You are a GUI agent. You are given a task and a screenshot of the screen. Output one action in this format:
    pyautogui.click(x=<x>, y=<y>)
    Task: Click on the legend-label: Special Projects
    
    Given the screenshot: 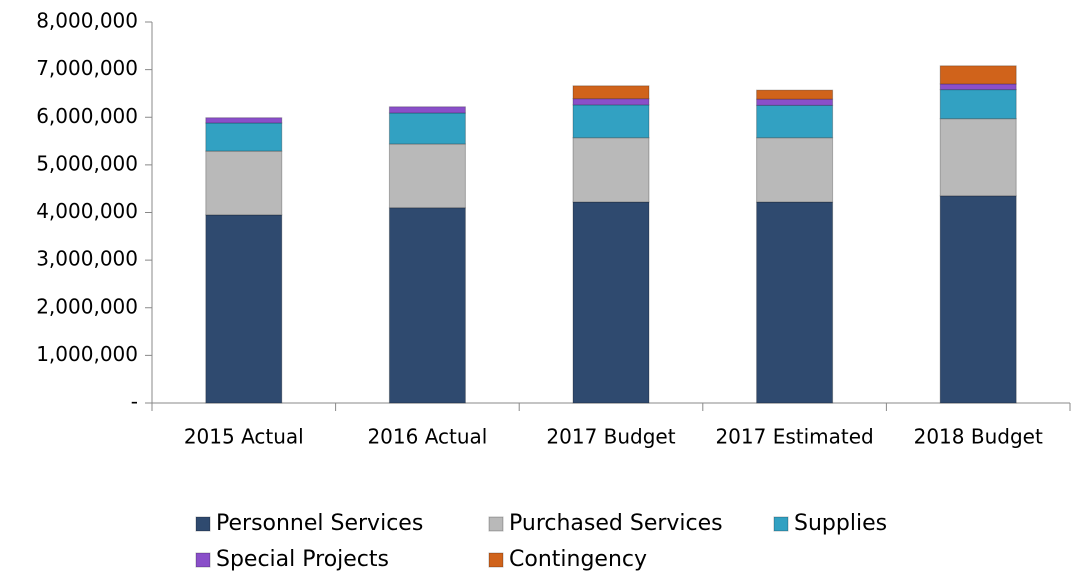 What is the action you would take?
    pyautogui.click(x=302, y=559)
    